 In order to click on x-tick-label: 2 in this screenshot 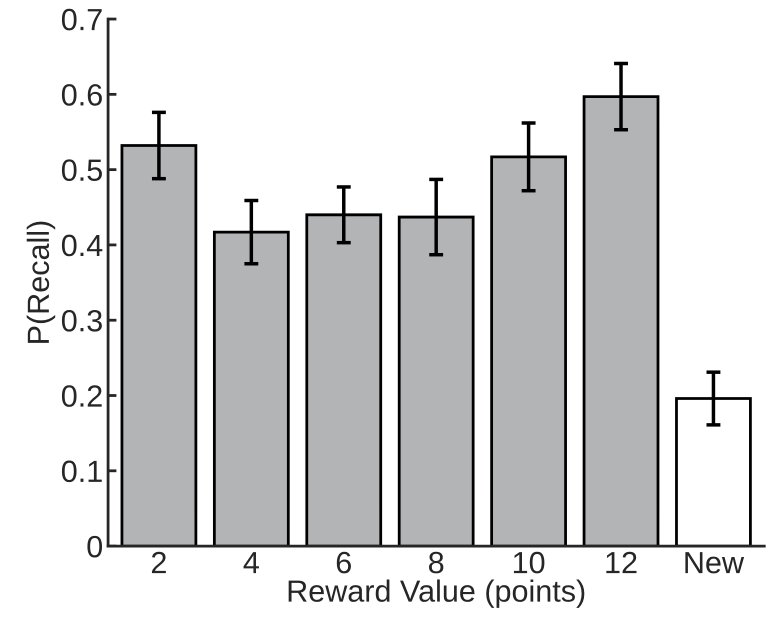, I will do `click(159, 563)`.